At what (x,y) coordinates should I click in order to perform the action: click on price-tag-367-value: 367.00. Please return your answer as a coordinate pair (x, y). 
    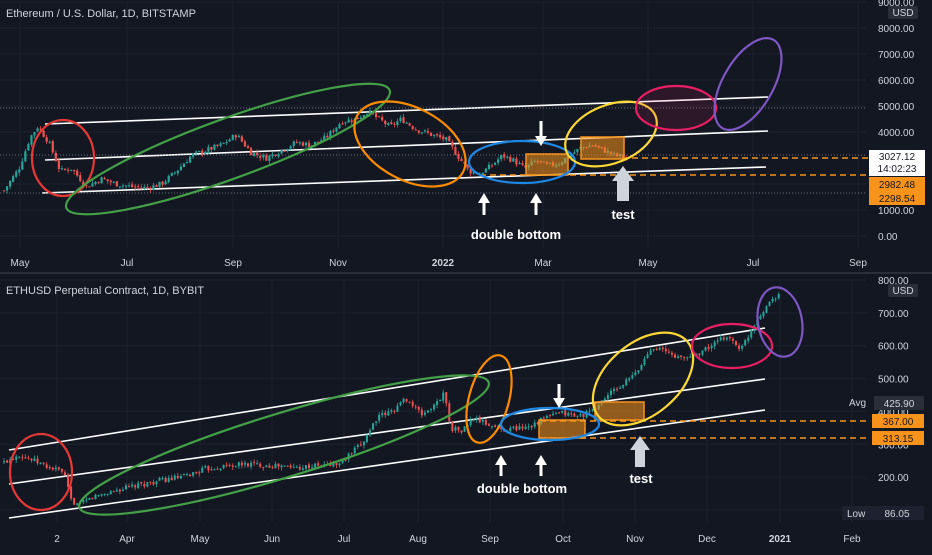
    Looking at the image, I should click on (898, 422).